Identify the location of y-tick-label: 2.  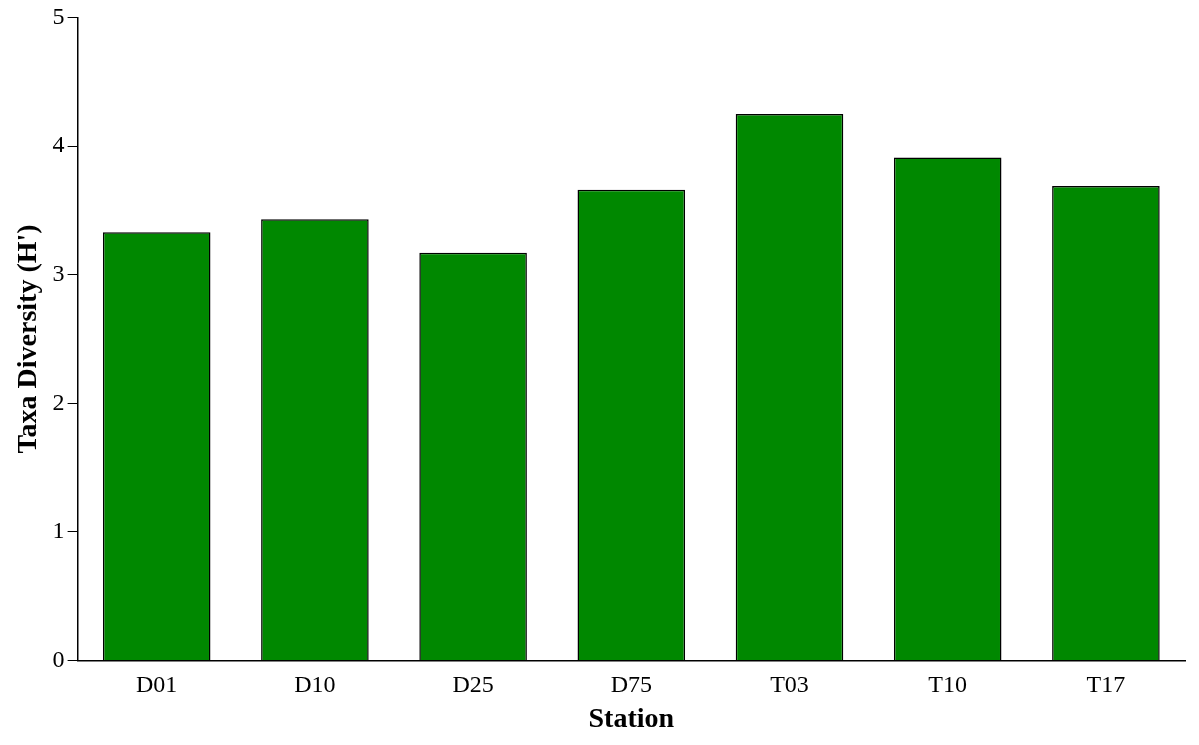
(58, 401).